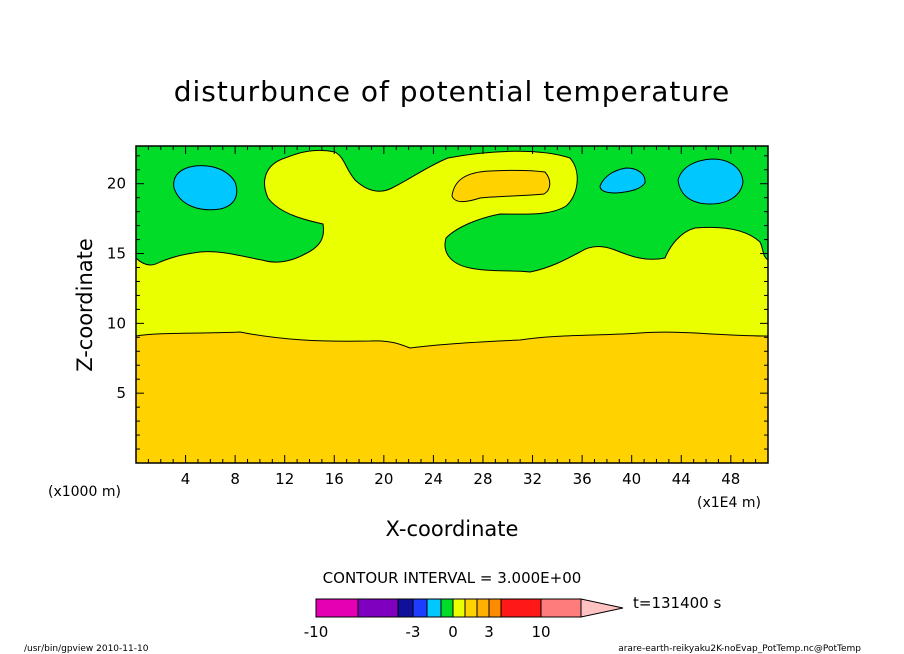  I want to click on y-tick-labels: 5 10 15 20, so click(116, 288).